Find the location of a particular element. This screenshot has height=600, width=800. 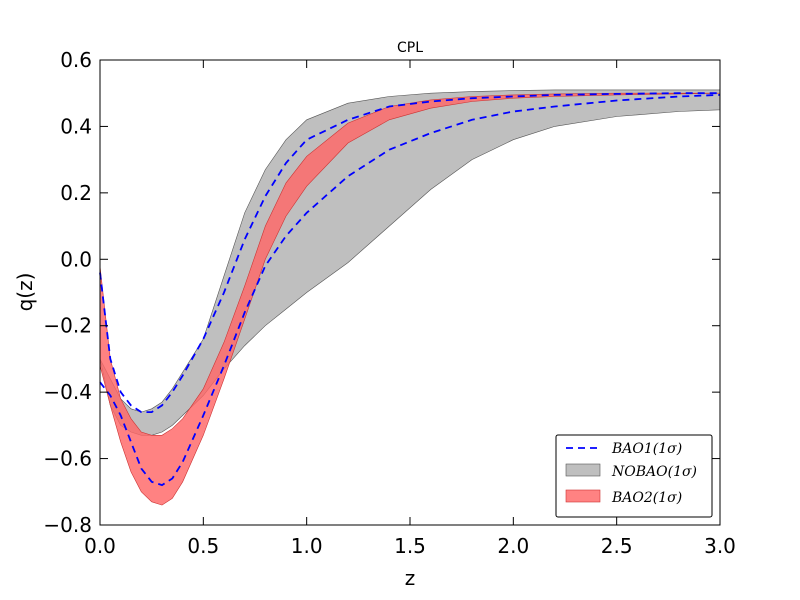

legend: BAO1(1σ) NOBAO(1σ) BAO2(1σ) is located at coordinates (634, 476).